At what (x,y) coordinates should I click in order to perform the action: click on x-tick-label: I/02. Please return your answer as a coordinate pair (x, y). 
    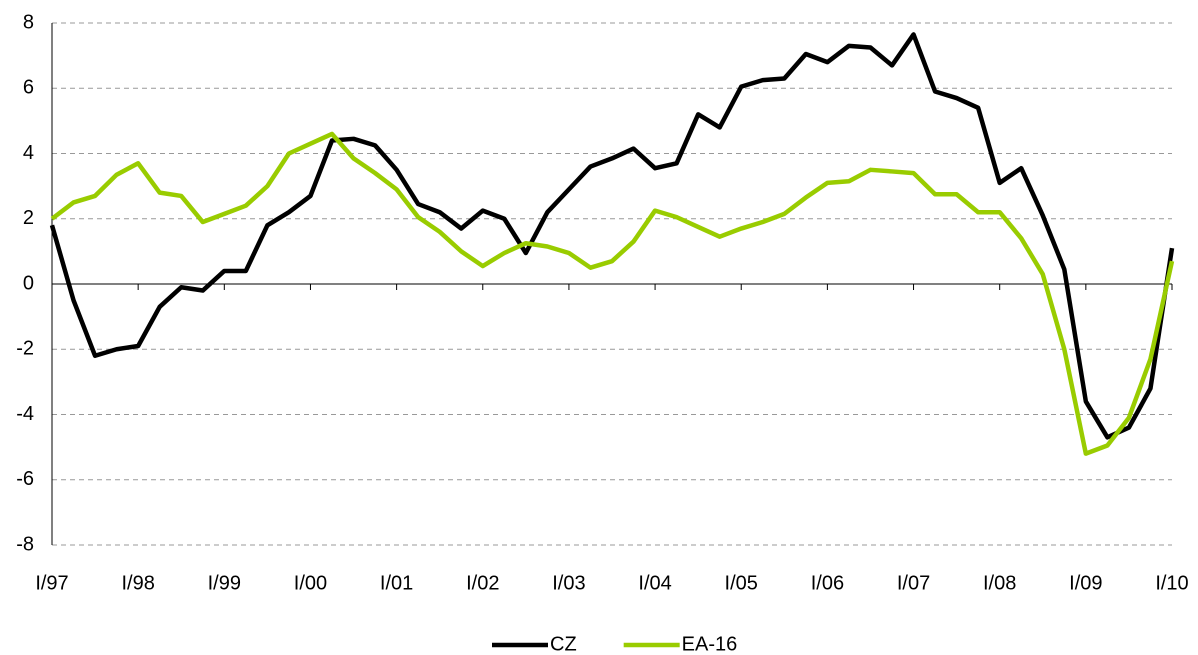
    Looking at the image, I should click on (482, 583).